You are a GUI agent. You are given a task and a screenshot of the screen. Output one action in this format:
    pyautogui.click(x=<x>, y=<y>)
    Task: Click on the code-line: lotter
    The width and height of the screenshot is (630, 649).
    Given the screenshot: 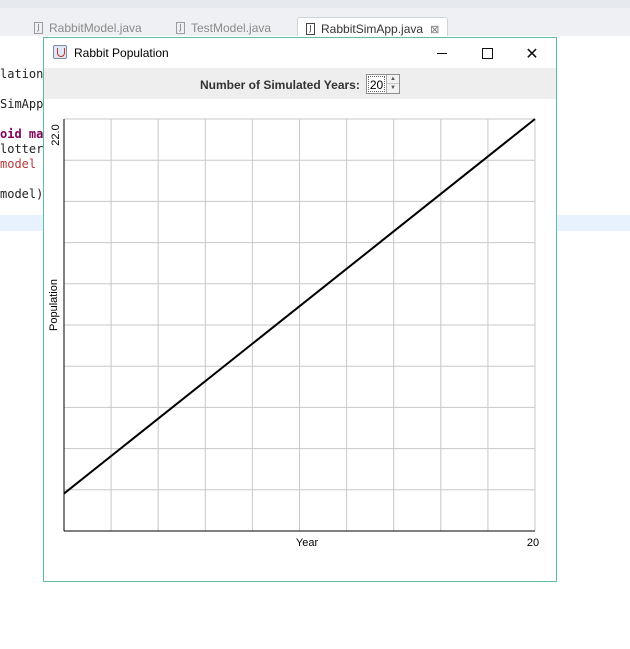 What is the action you would take?
    pyautogui.click(x=22, y=149)
    